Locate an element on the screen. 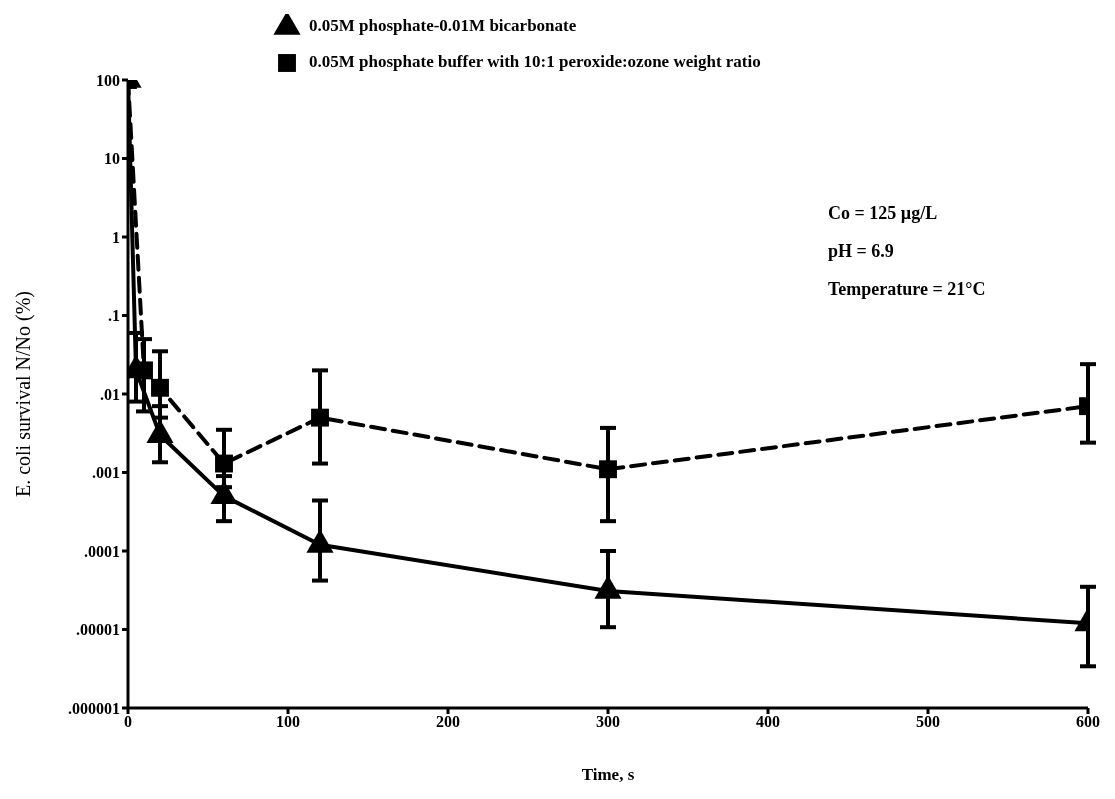 The width and height of the screenshot is (1115, 799). y-axis-title: E. coli survival N/No (%) is located at coordinates (24, 394).